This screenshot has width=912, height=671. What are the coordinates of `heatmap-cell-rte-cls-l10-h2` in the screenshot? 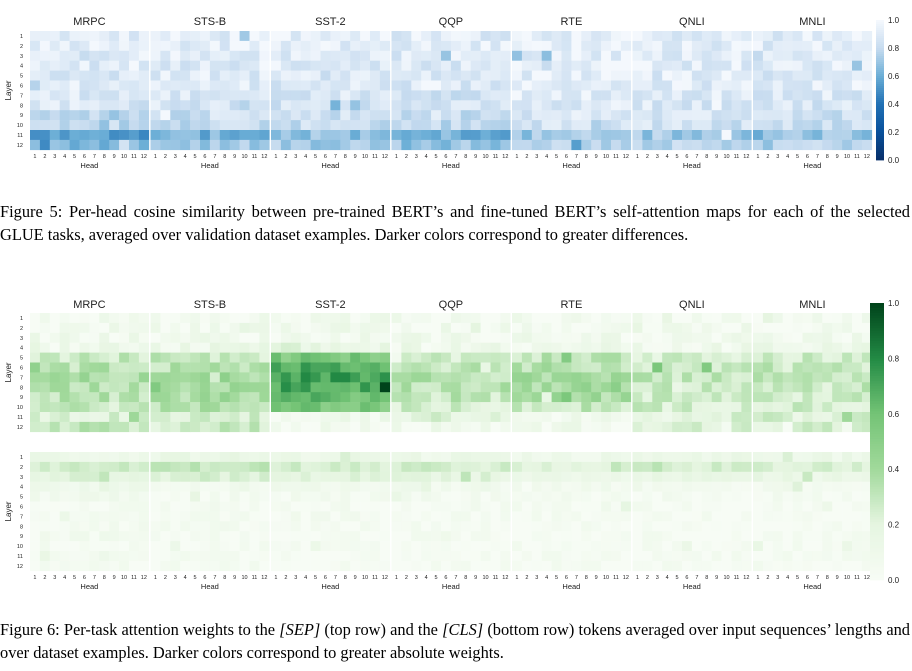 It's located at (527, 546).